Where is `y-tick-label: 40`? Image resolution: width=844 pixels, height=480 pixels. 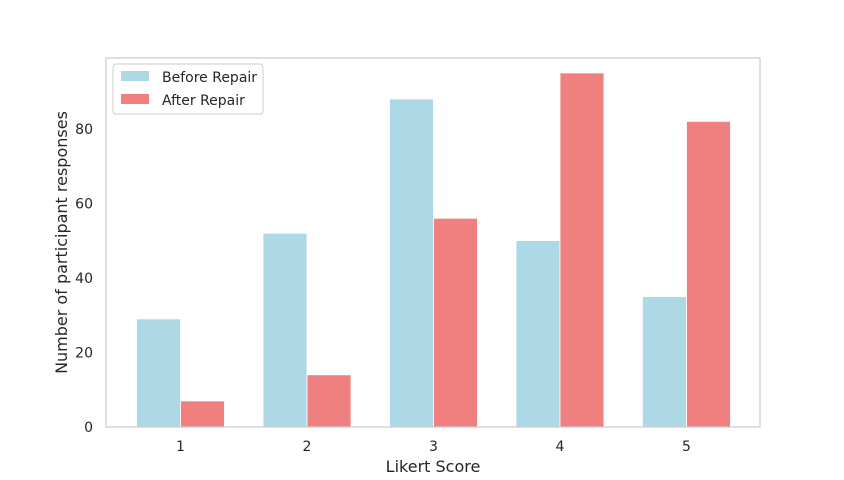 y-tick-label: 40 is located at coordinates (84, 279).